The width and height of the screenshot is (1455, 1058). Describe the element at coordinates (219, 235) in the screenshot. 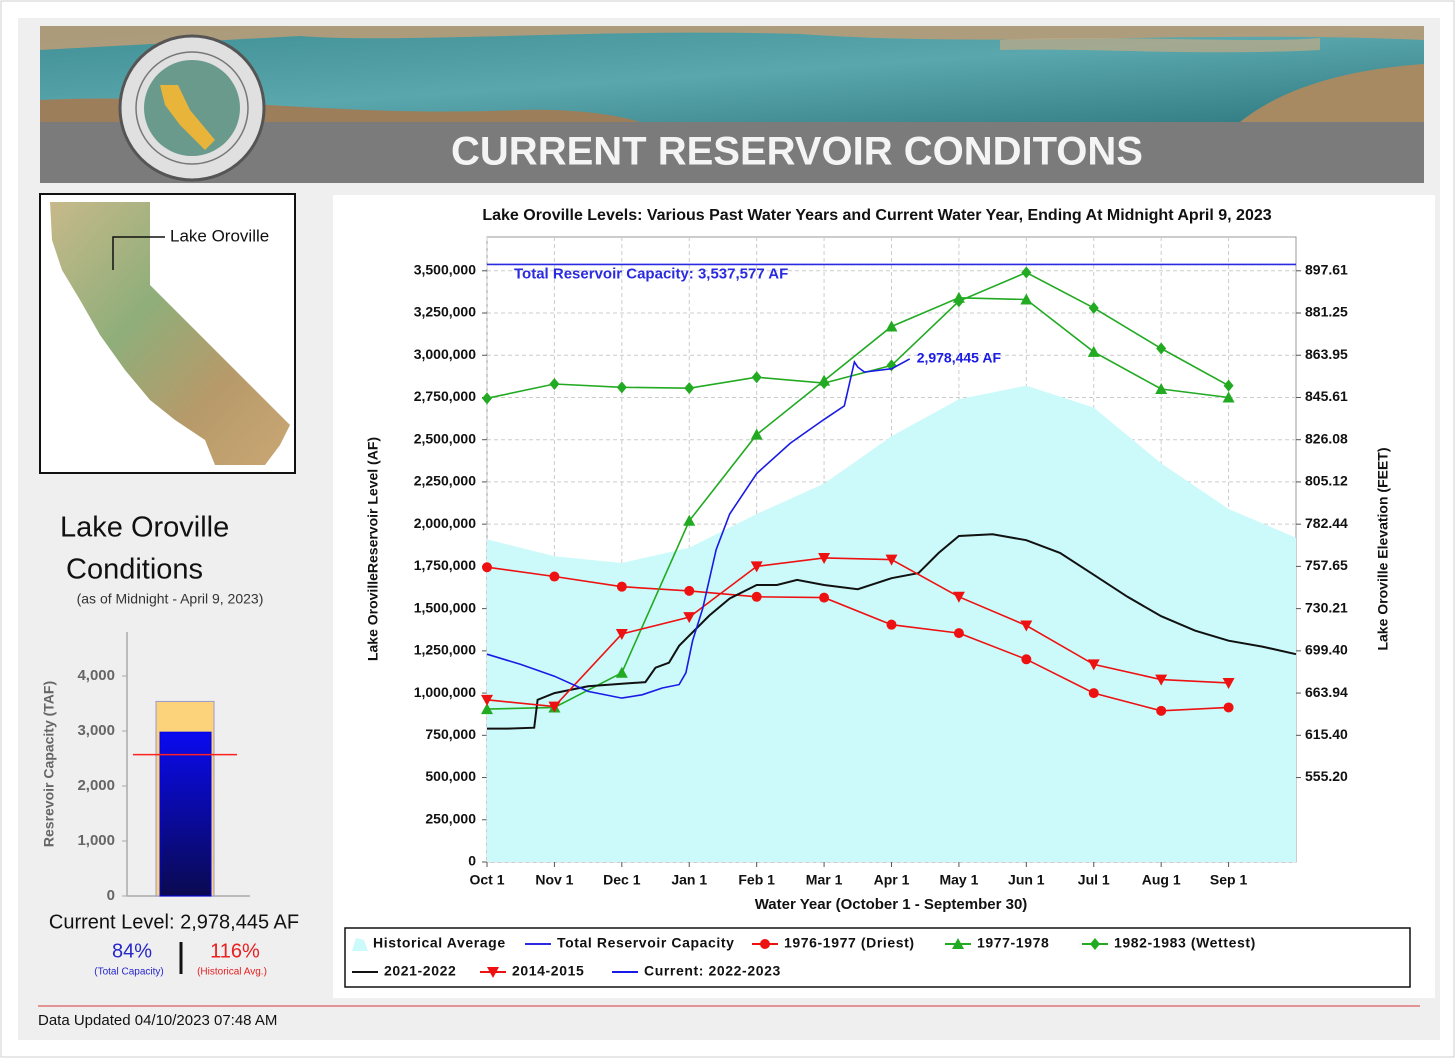

I see `map-label: Lake Oroville` at that location.